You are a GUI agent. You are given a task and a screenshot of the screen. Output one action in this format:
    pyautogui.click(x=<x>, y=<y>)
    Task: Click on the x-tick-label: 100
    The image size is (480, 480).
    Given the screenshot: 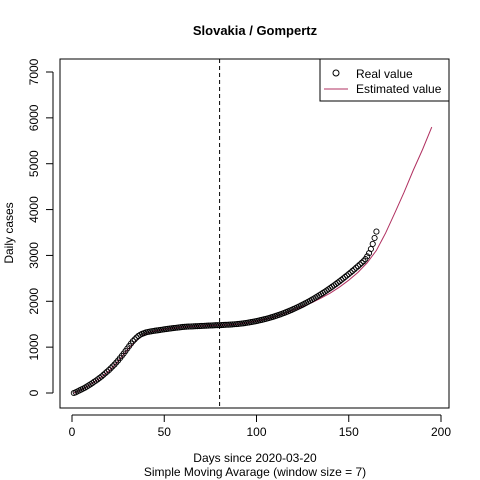 What is the action you would take?
    pyautogui.click(x=256, y=432)
    